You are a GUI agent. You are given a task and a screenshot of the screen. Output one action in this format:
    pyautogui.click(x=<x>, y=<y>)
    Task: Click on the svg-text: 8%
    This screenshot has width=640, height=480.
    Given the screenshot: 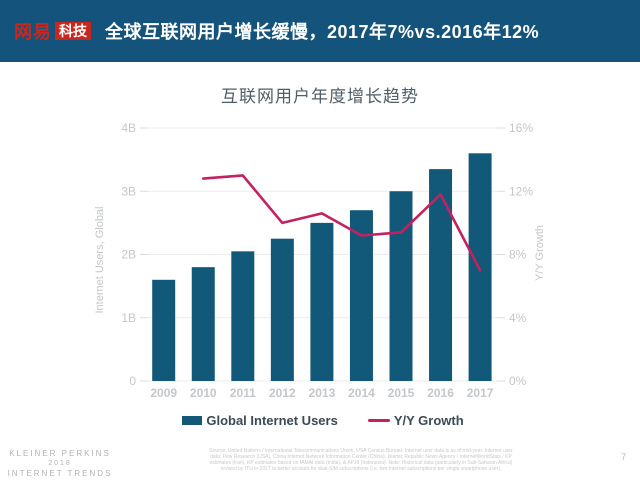 What is the action you would take?
    pyautogui.click(x=518, y=255)
    